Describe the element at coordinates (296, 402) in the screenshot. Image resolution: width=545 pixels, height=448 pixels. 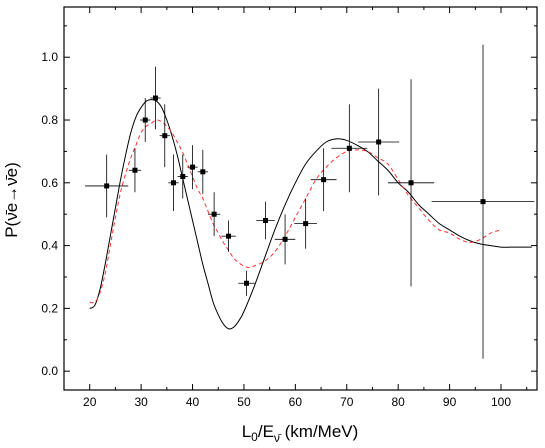
I see `x-tick-label: 60` at that location.